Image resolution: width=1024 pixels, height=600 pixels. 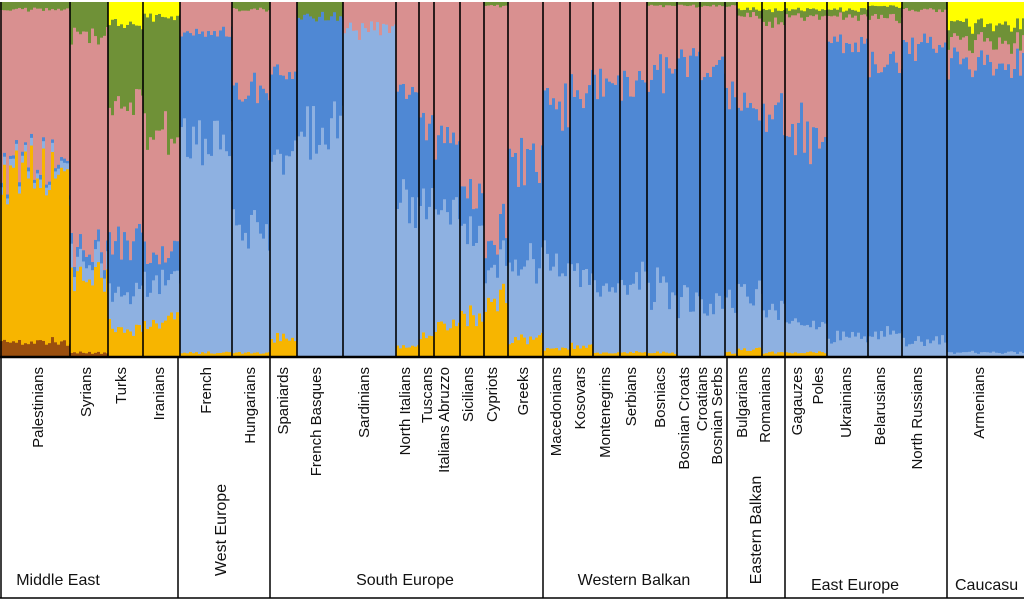 What do you see at coordinates (523, 391) in the screenshot?
I see `population-label: Greeks` at bounding box center [523, 391].